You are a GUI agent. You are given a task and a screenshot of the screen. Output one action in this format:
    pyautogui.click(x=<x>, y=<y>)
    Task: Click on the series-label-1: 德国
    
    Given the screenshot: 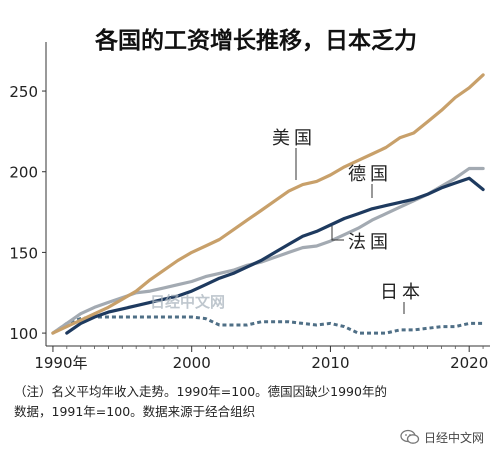 What is the action you would take?
    pyautogui.click(x=370, y=174)
    